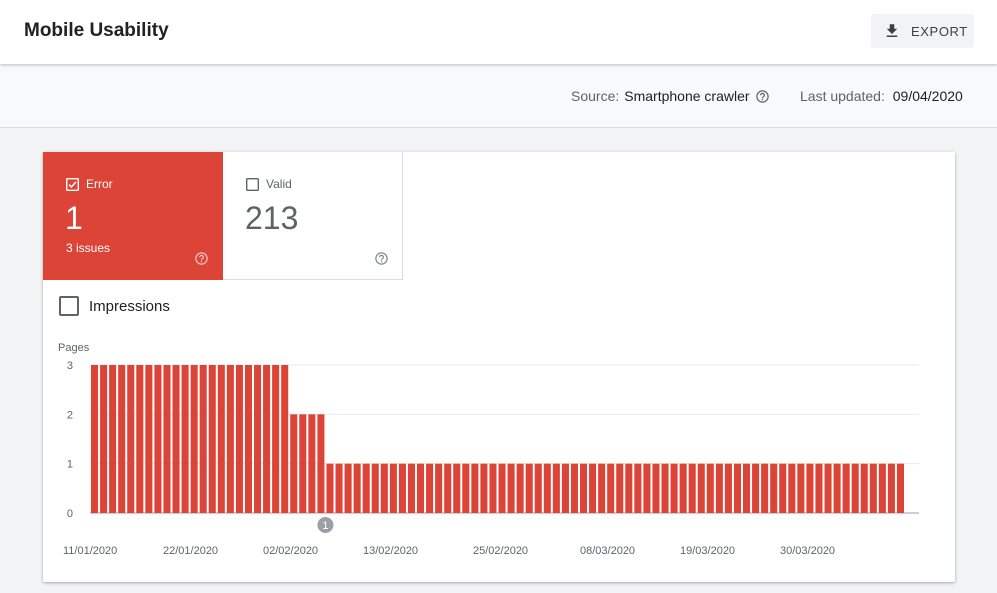 The height and width of the screenshot is (593, 997). What do you see at coordinates (133, 216) in the screenshot?
I see `error-tile: Error 1 3 issues` at bounding box center [133, 216].